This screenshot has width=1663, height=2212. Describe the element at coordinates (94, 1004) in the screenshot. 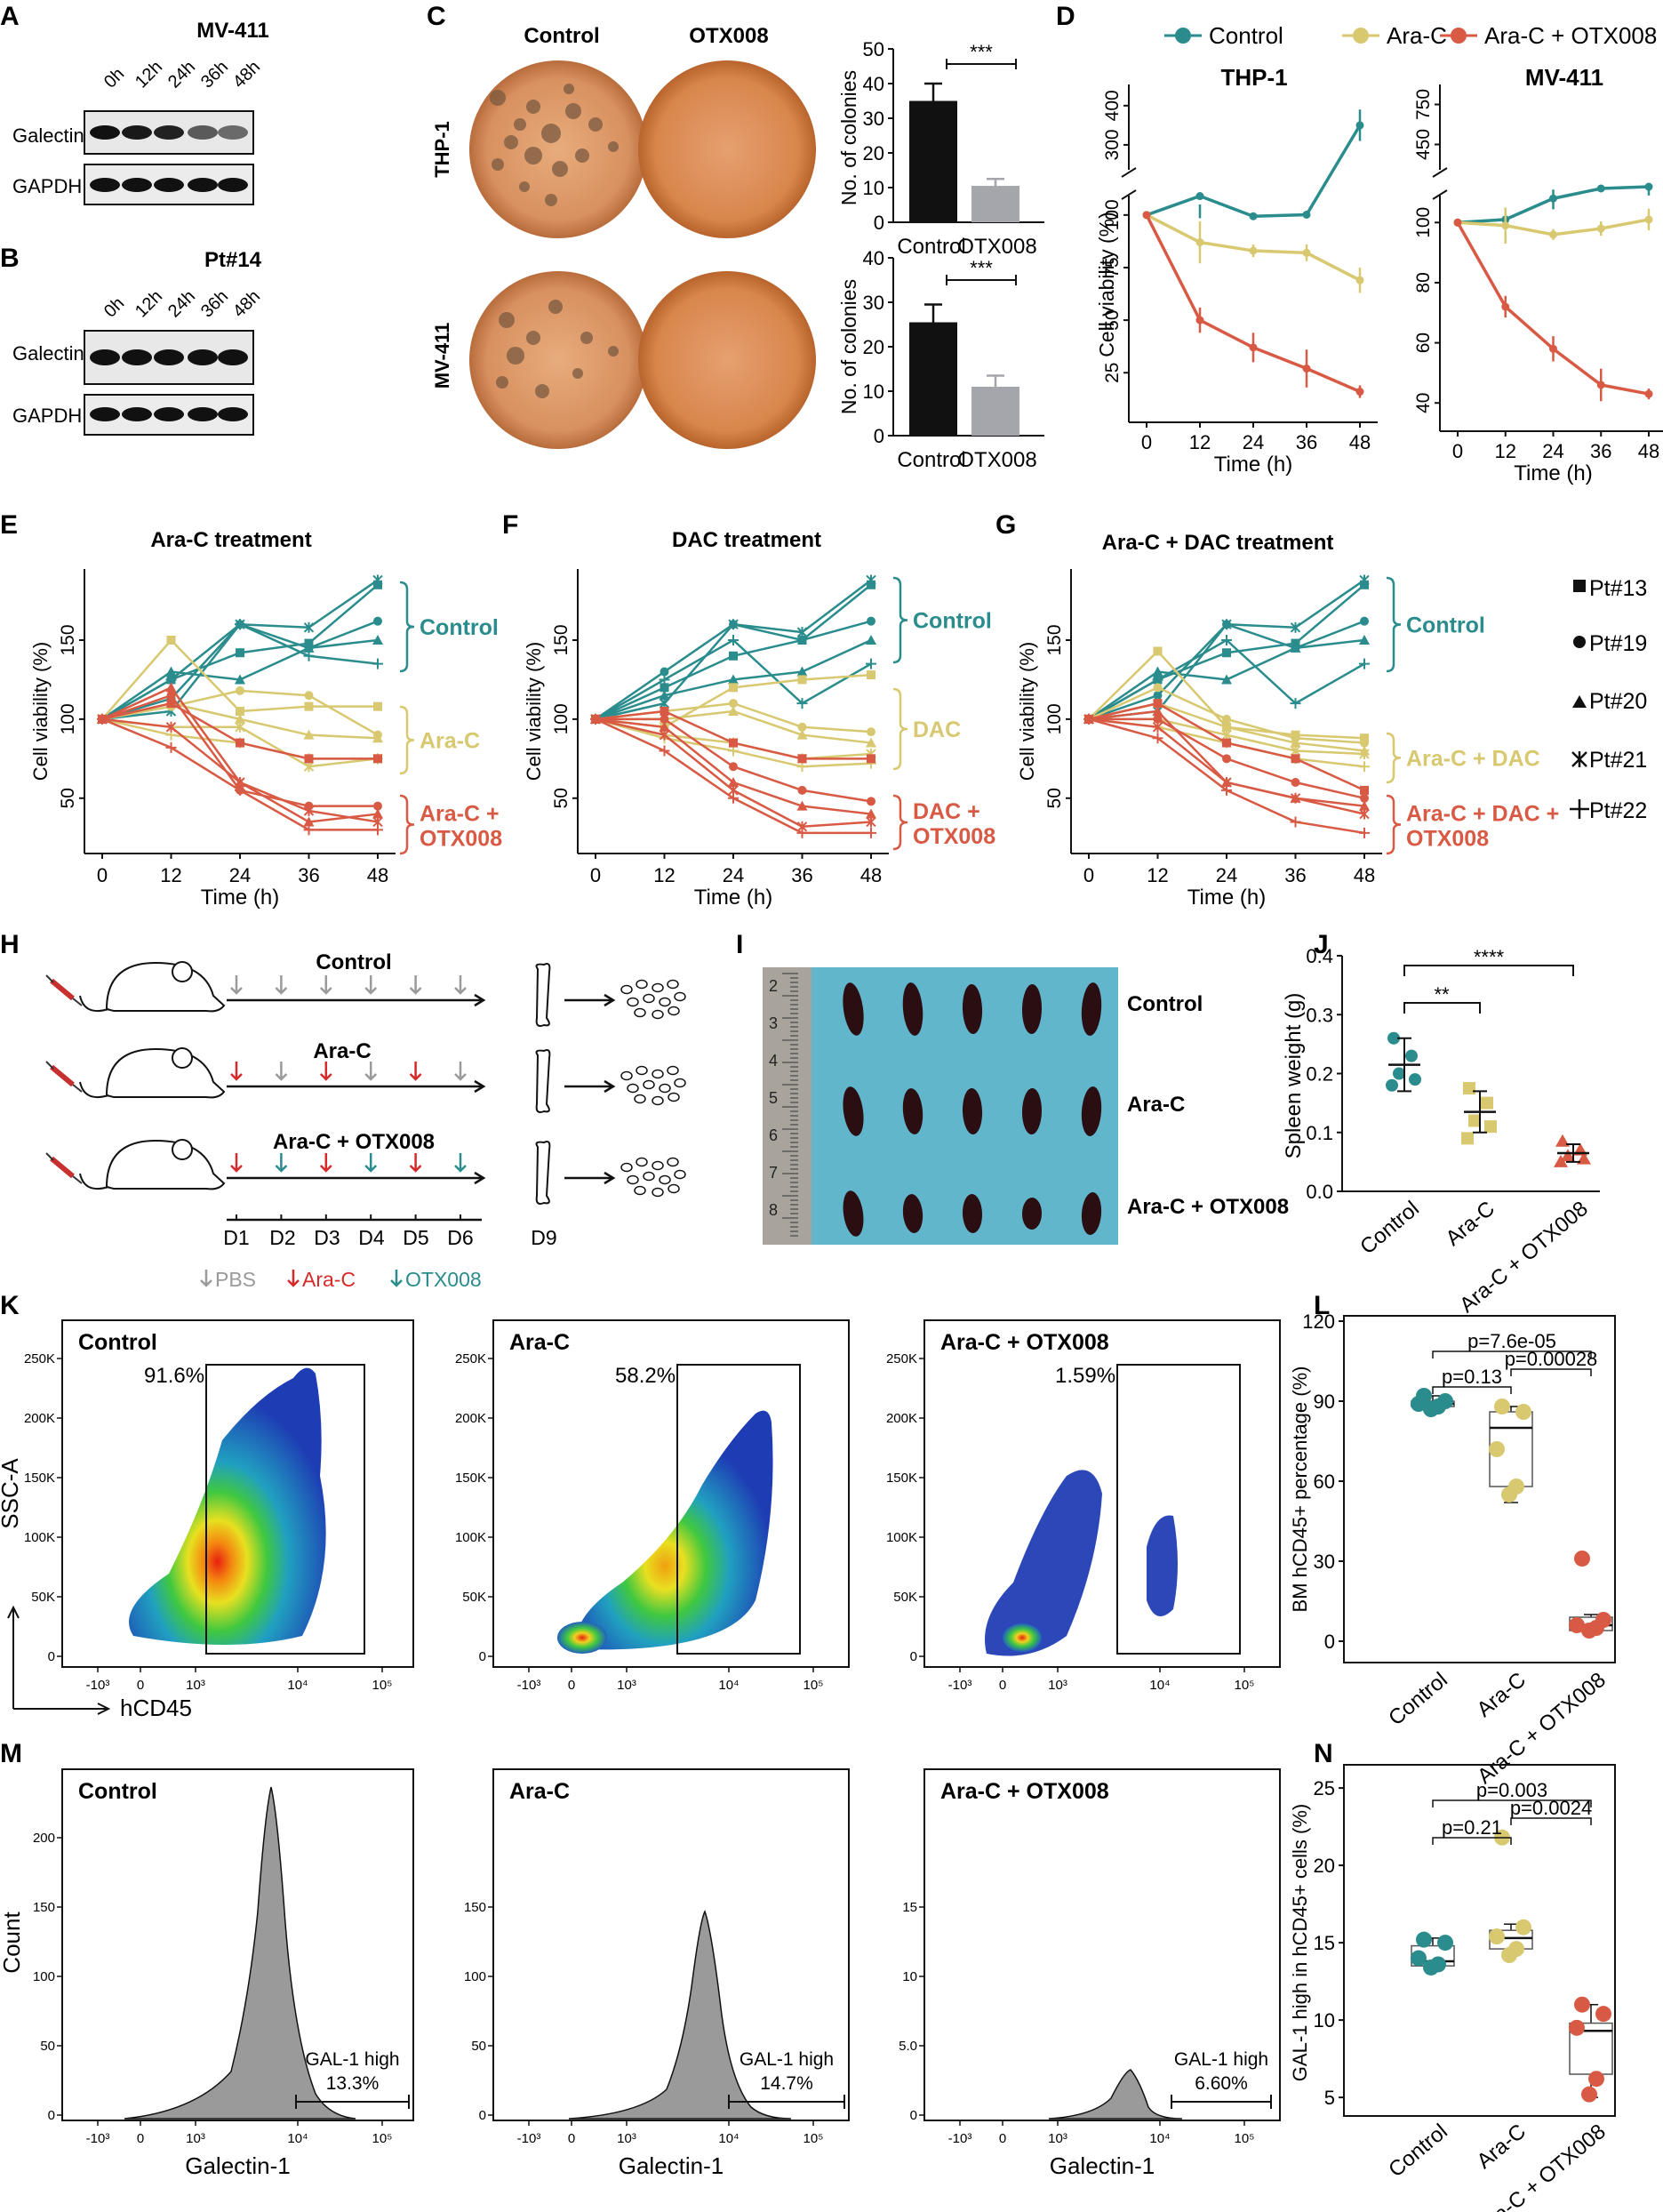

I see `mouse-tail` at that location.